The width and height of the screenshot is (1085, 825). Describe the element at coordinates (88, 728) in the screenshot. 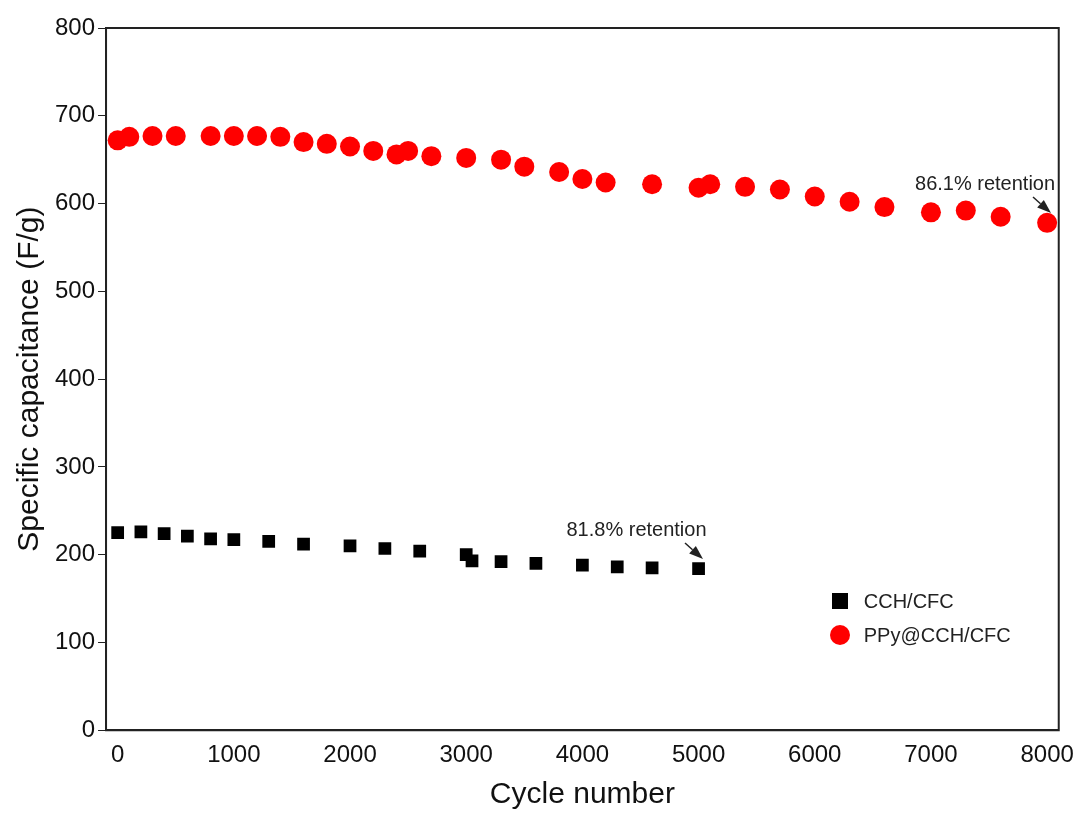

I see `y-tick-label: 0` at that location.